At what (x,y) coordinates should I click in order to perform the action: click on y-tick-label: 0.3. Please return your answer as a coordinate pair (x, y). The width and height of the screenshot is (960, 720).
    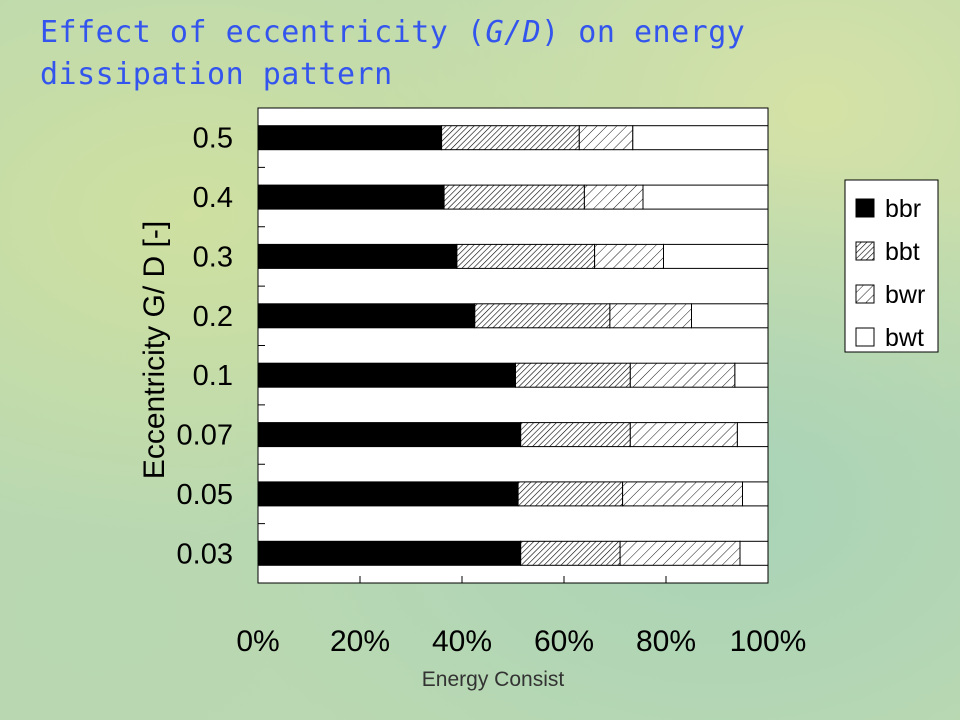
    Looking at the image, I should click on (213, 257).